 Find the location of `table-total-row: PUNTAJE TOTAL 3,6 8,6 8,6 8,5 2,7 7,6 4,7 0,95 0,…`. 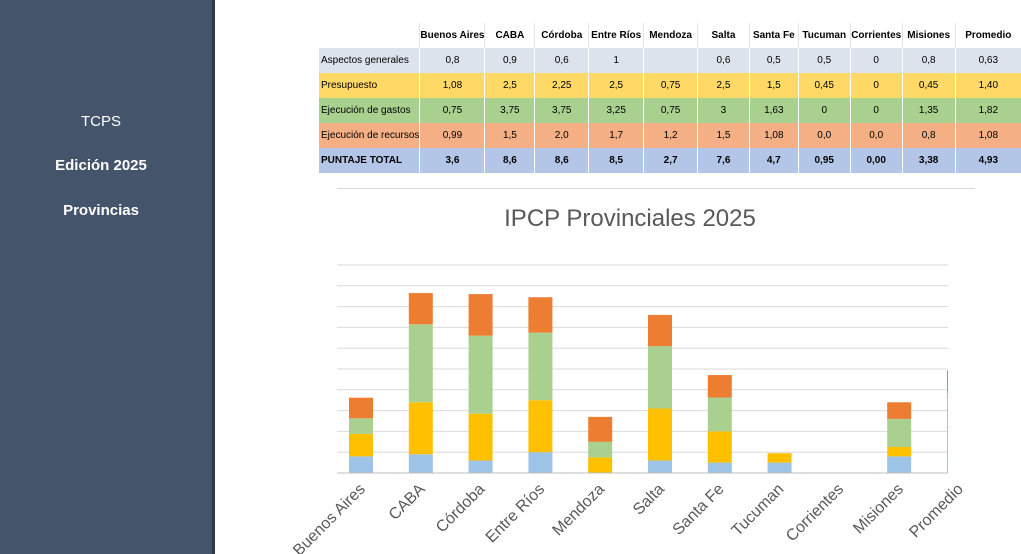

table-total-row: PUNTAJE TOTAL 3,6 8,6 8,6 8,5 2,7 7,6 4,7 0,95 0,… is located at coordinates (670, 160).